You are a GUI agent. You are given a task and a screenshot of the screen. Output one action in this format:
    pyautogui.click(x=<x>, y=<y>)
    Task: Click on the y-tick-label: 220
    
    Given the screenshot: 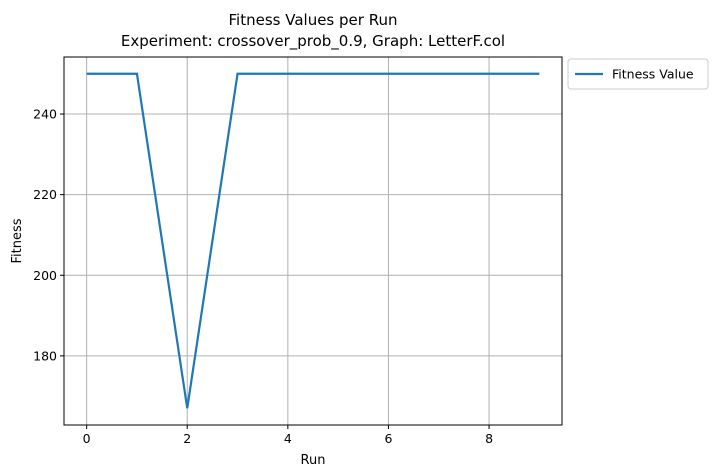 What is the action you would take?
    pyautogui.click(x=45, y=194)
    